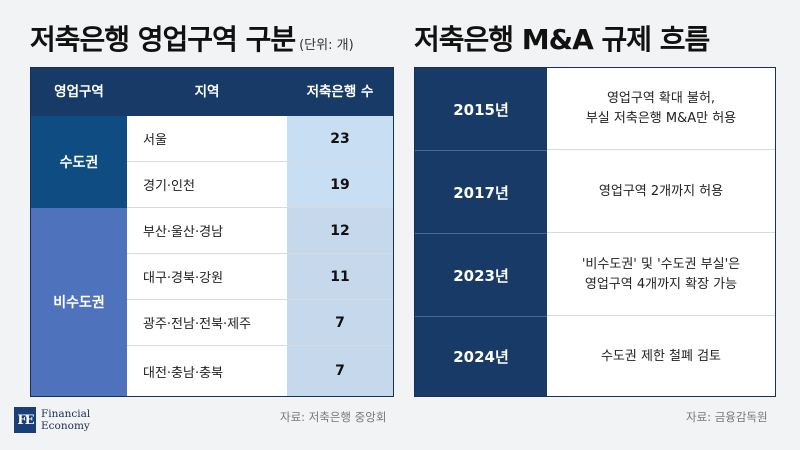  I want to click on year-cell: 2023년, so click(481, 275).